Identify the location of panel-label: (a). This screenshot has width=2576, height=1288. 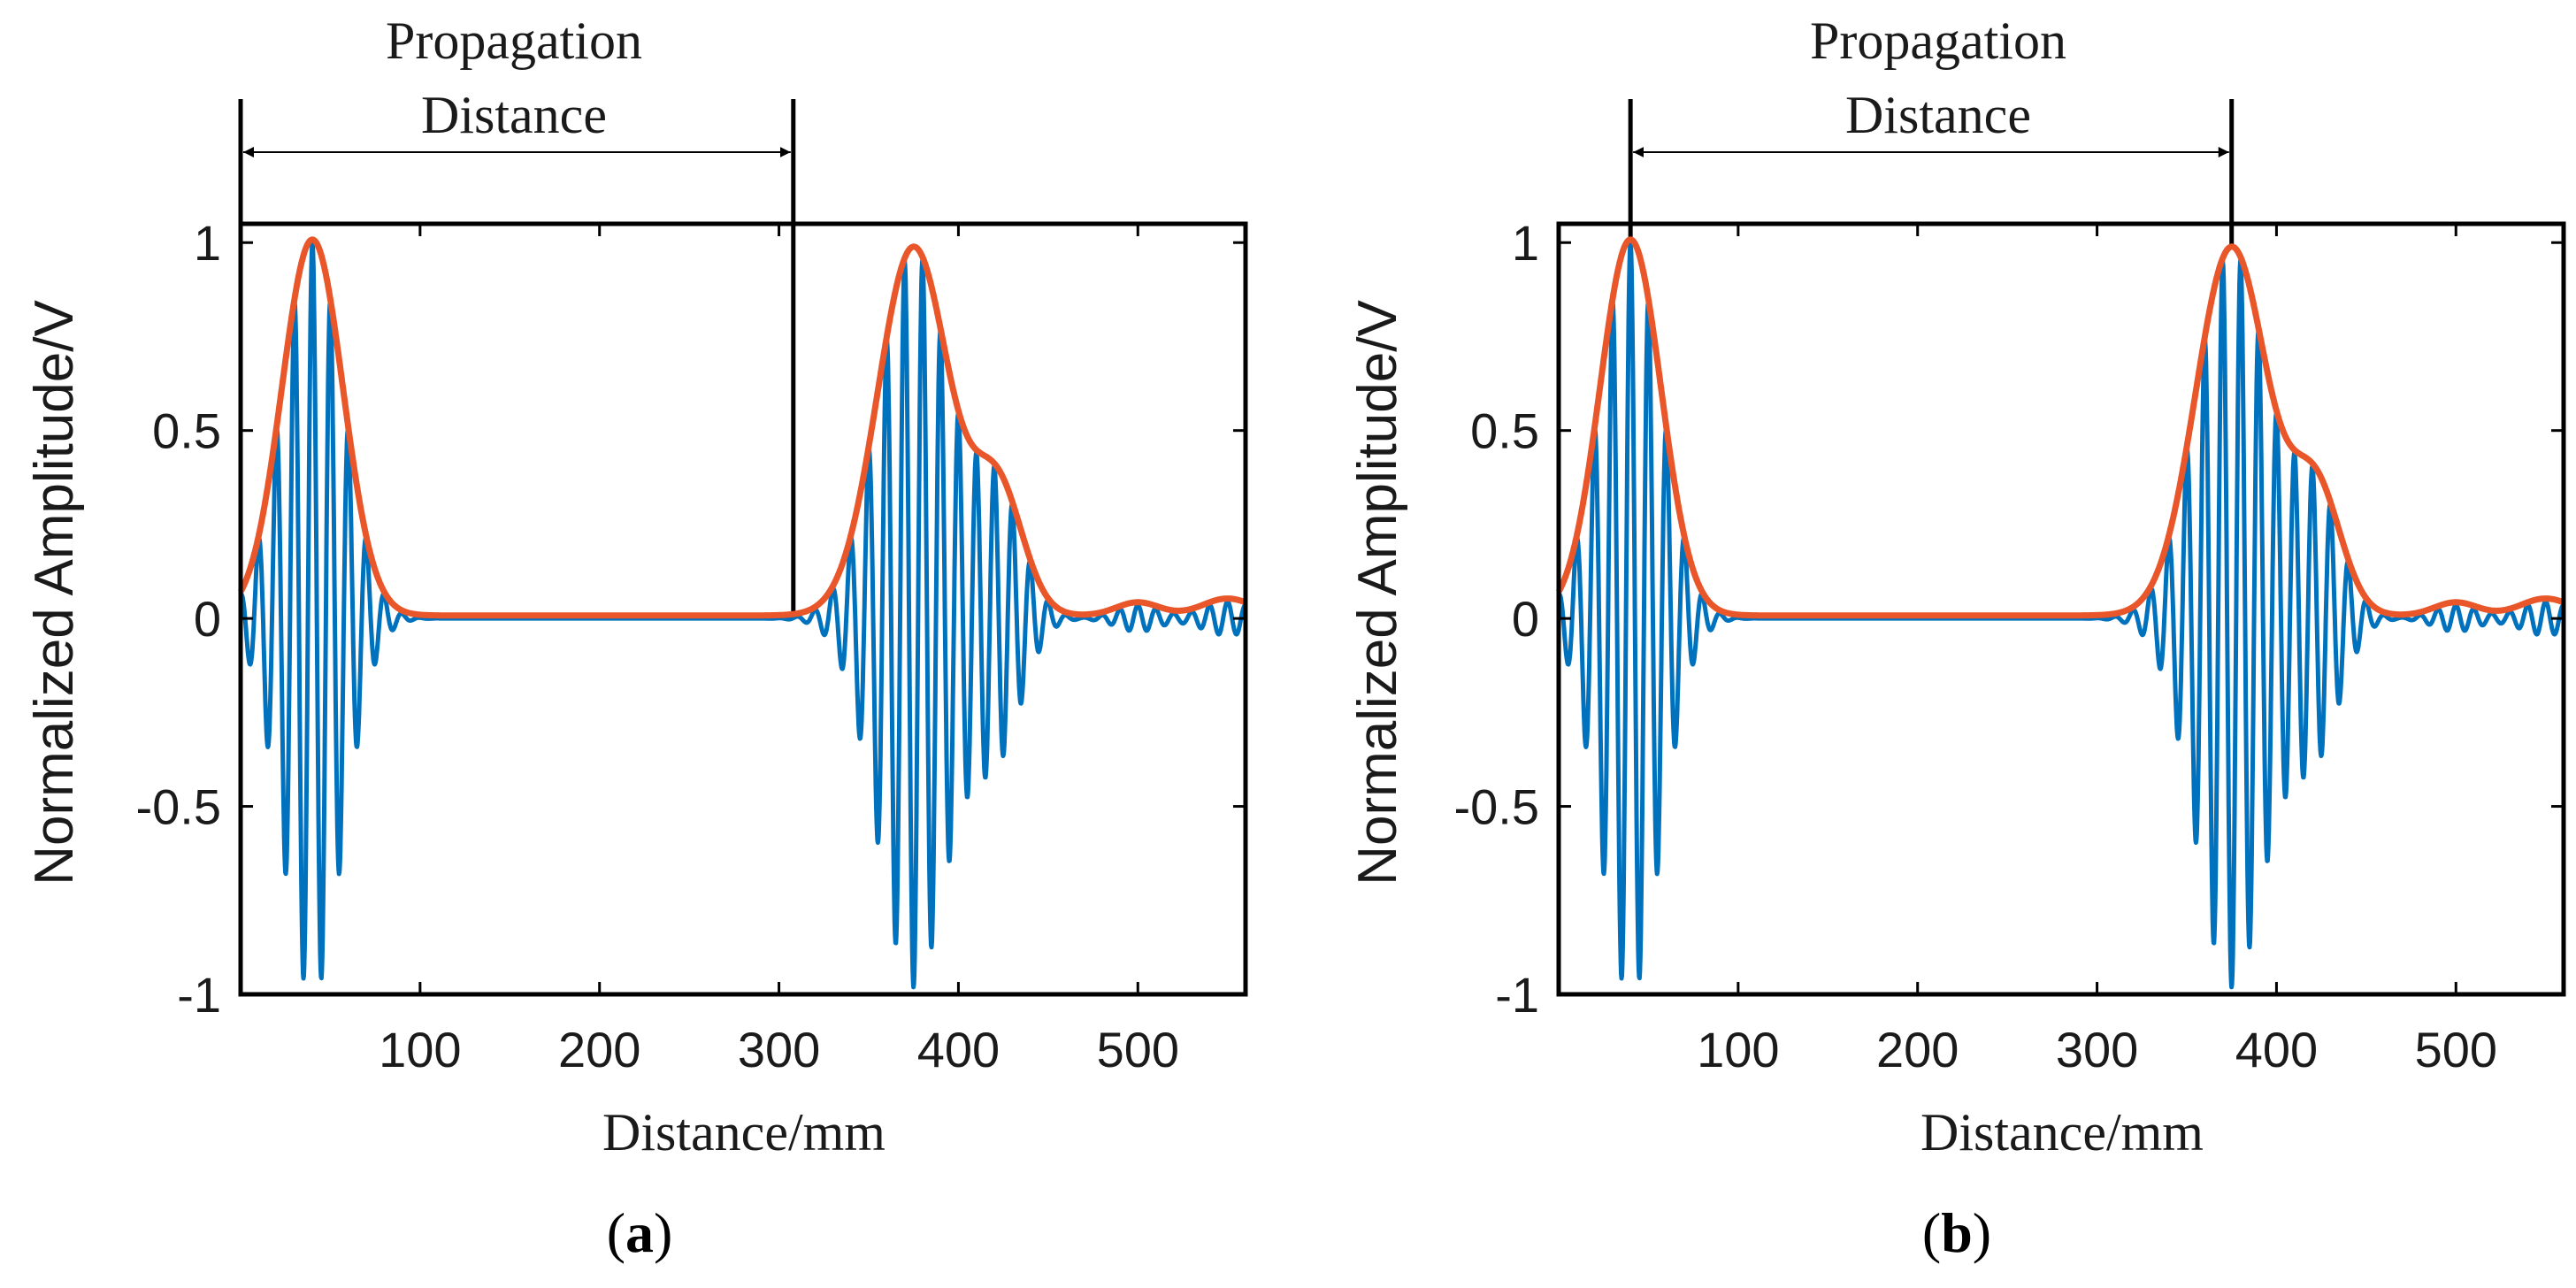
(640, 1232).